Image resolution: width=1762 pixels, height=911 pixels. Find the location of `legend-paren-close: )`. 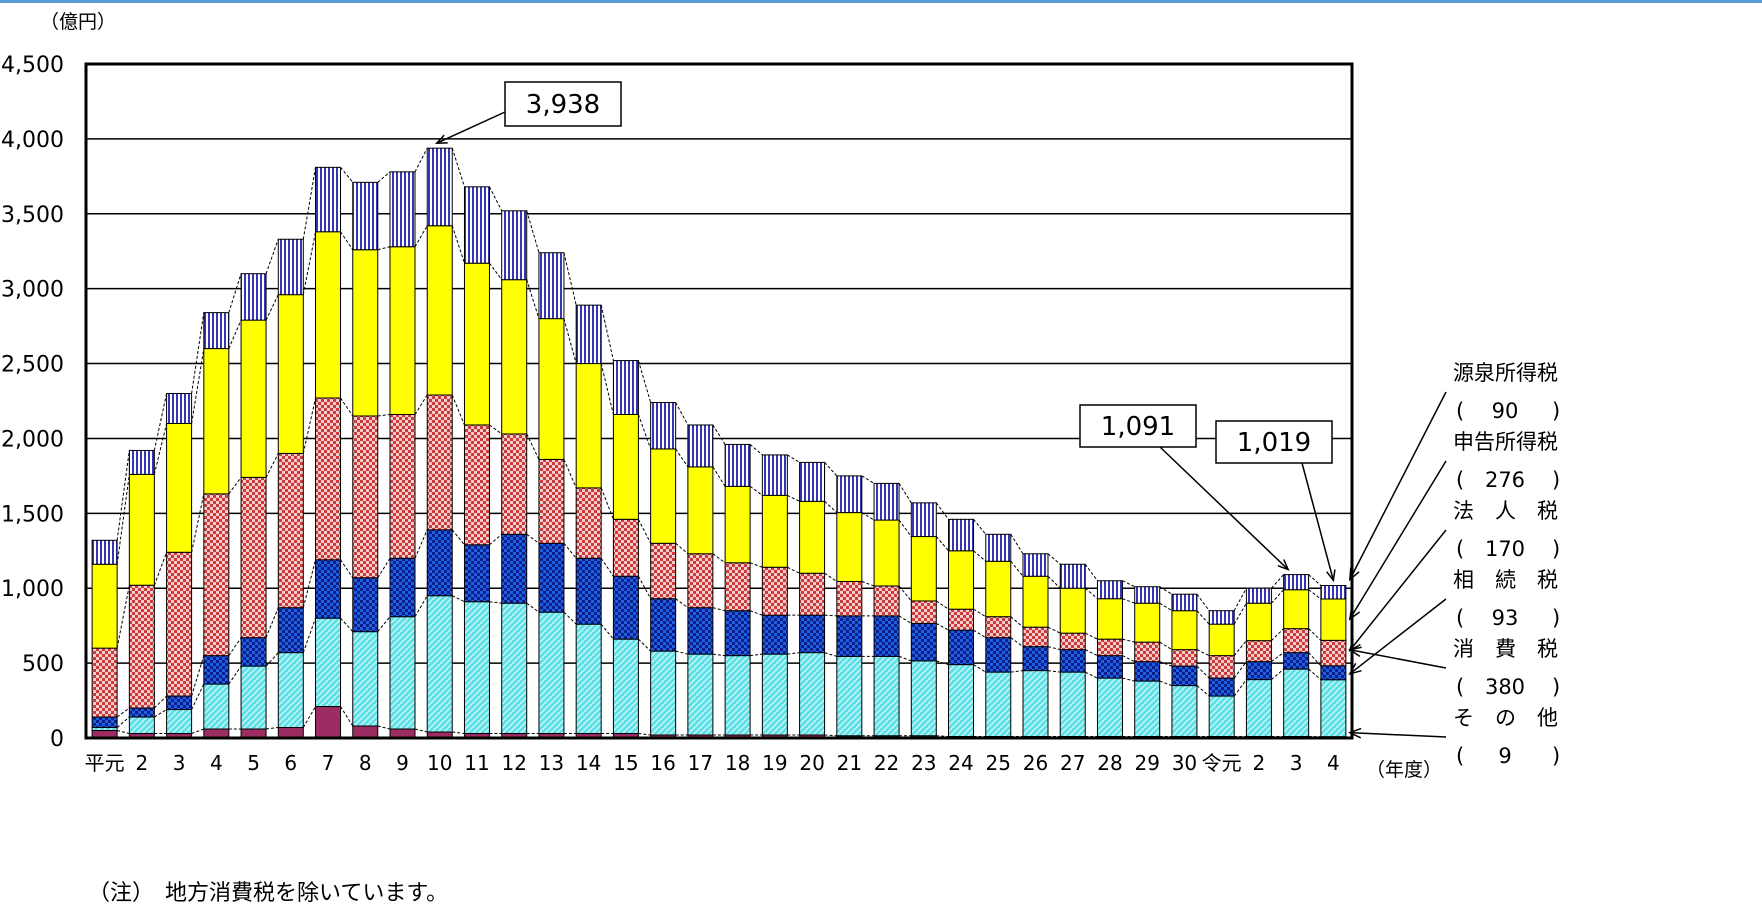

legend-paren-close: ) is located at coordinates (1556, 618).